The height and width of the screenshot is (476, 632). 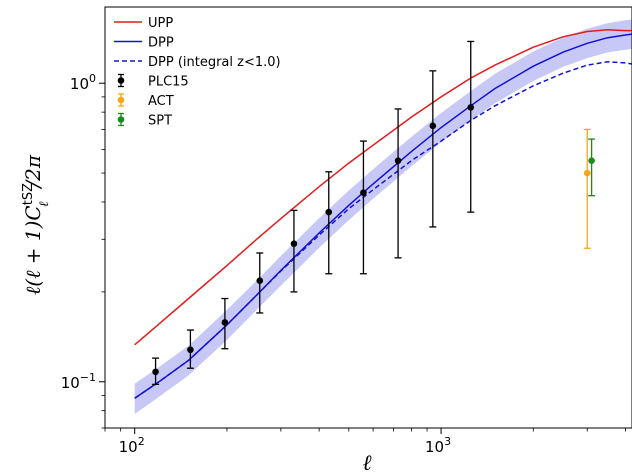 I want to click on legend-plc15: PLC15, so click(x=153, y=81).